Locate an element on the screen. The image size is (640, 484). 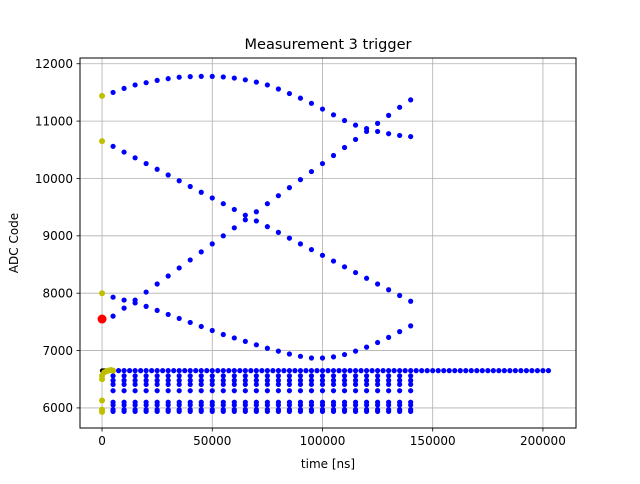
x-axis: 0 50000 100000 150000 200000 is located at coordinates (332, 438).